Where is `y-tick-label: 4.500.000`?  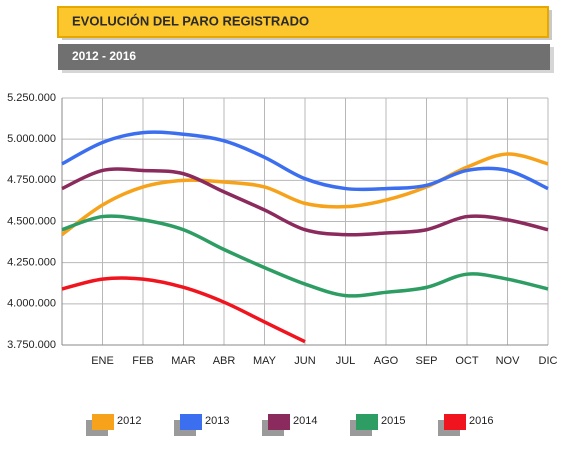 y-tick-label: 4.500.000 is located at coordinates (31, 221).